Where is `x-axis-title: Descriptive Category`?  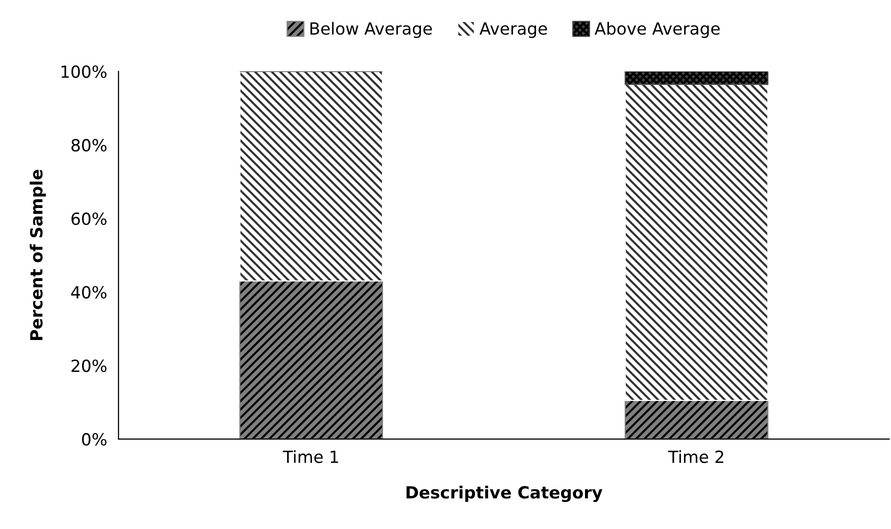 x-axis-title: Descriptive Category is located at coordinates (504, 494).